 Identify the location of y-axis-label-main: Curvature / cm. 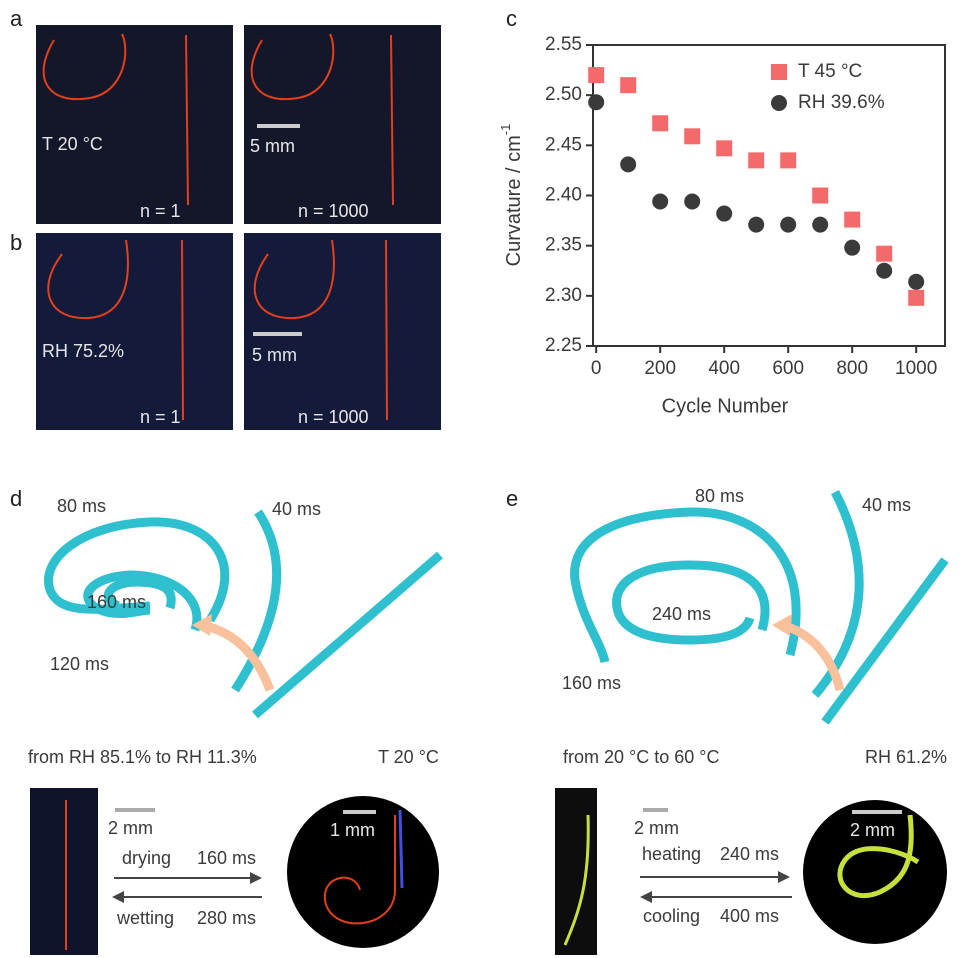
(514, 200).